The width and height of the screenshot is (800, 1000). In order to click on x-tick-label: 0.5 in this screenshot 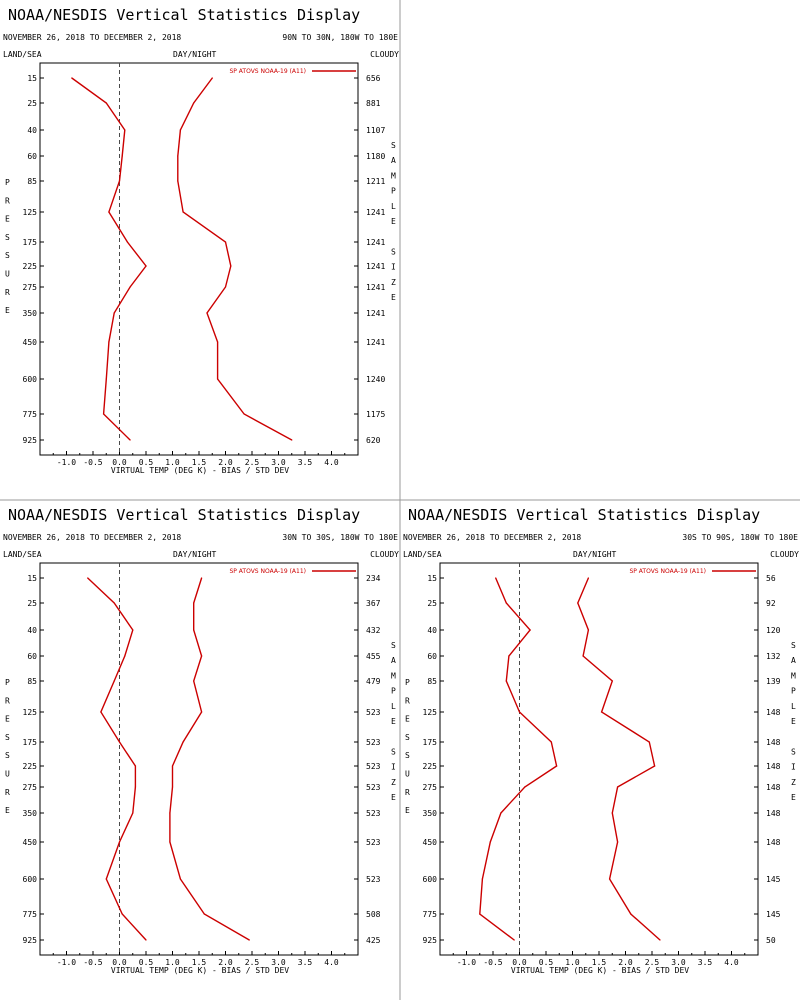, I will do `click(546, 962)`.